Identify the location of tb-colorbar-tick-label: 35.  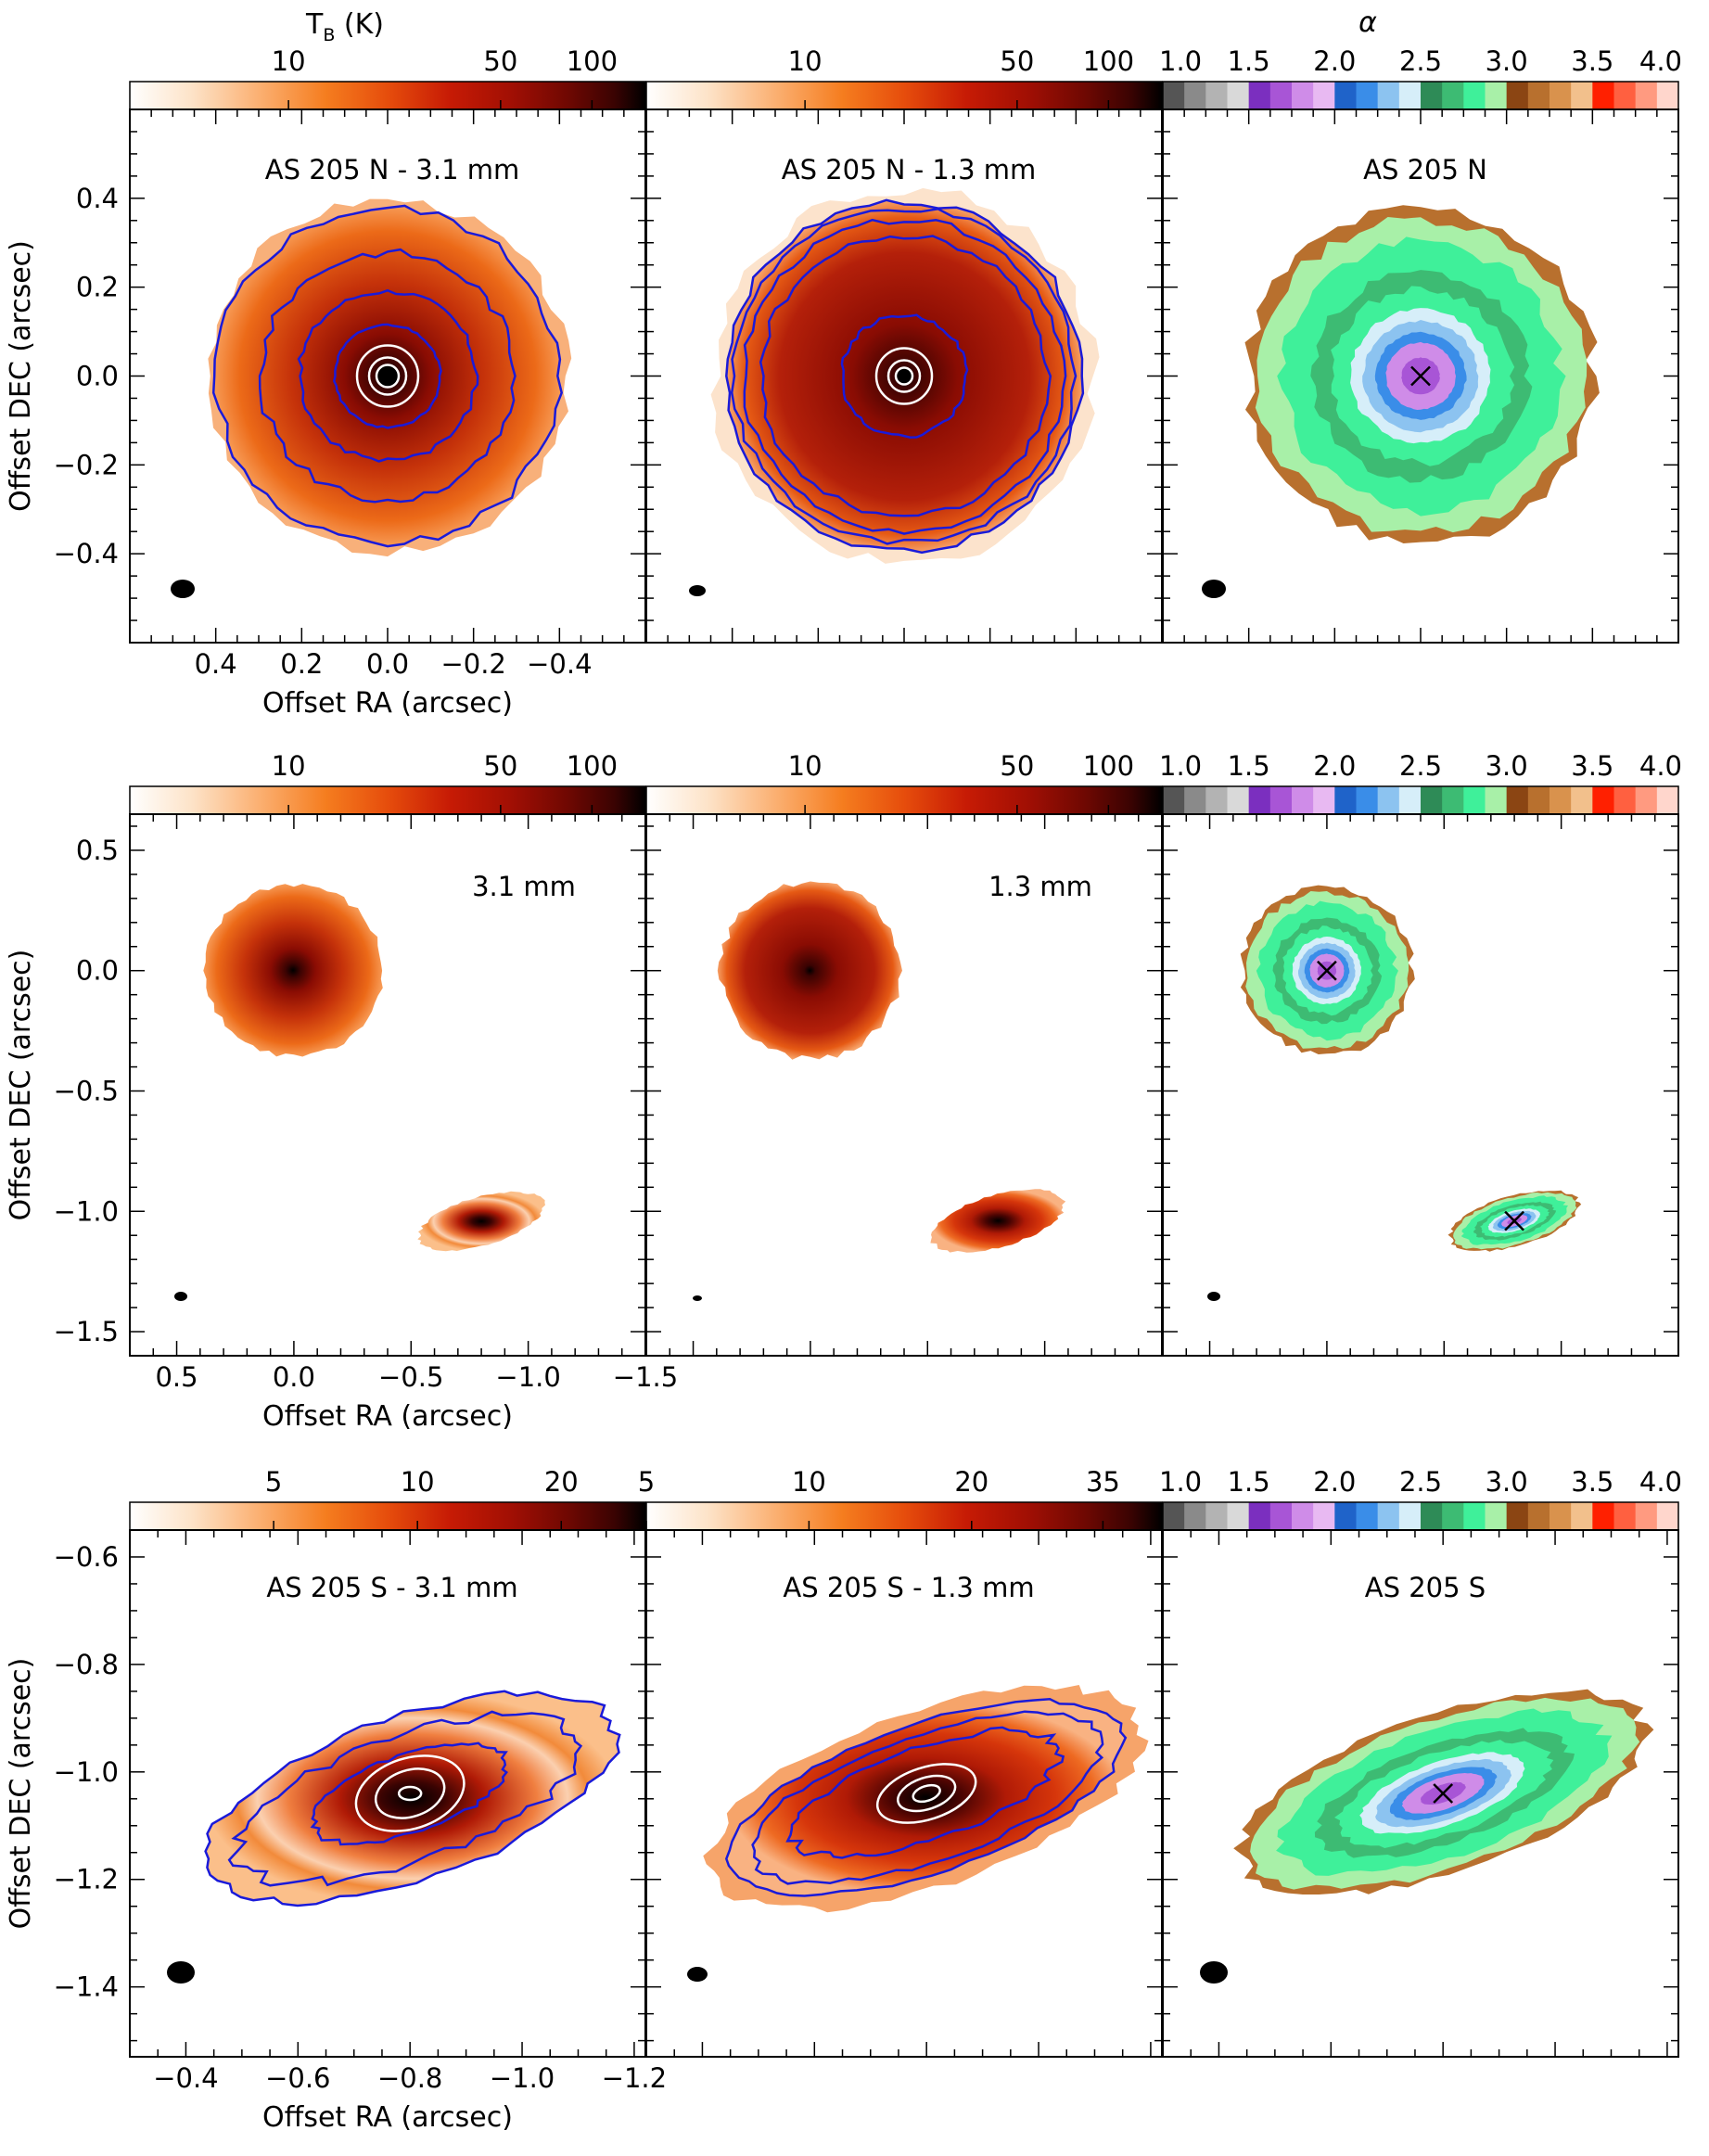
(1103, 1482).